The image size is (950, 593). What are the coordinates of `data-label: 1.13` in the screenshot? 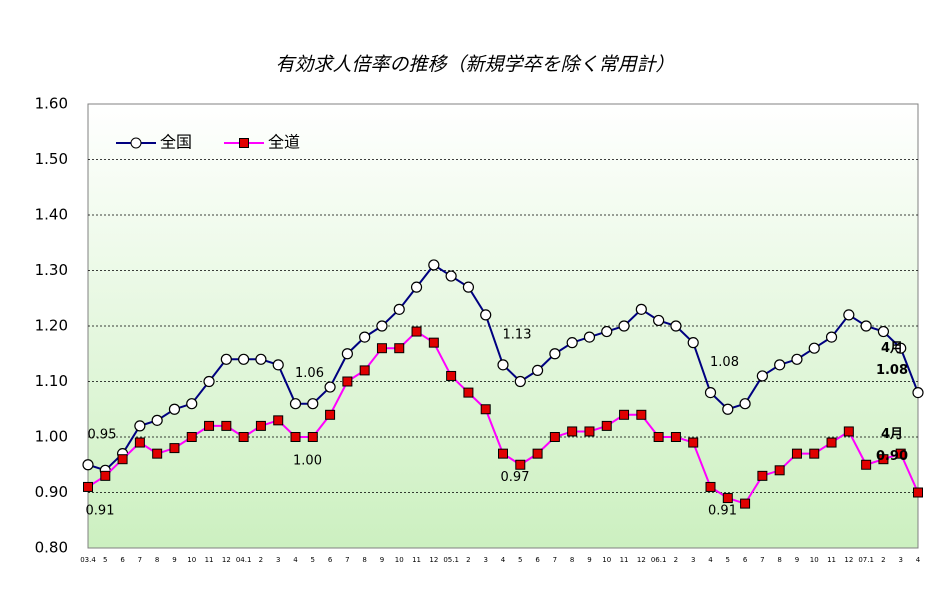 It's located at (517, 334).